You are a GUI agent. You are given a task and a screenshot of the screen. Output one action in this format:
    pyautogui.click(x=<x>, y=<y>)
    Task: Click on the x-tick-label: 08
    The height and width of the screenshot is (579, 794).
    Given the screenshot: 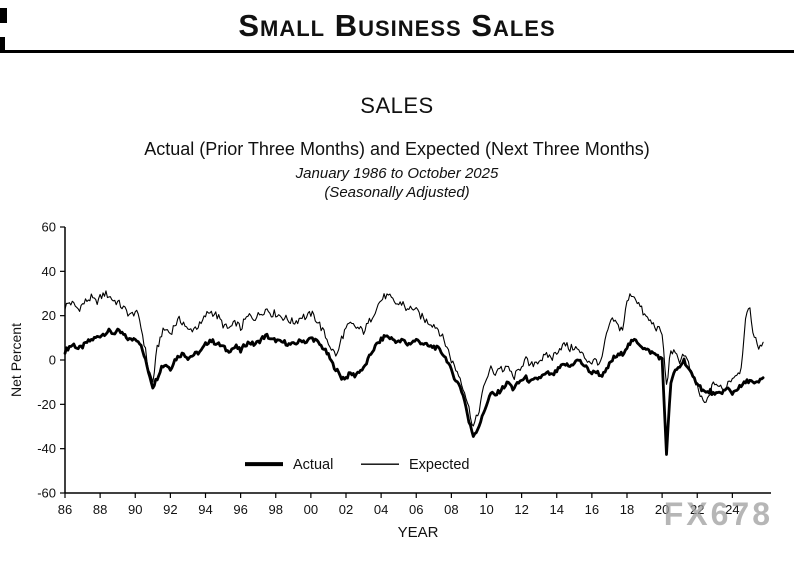 What is the action you would take?
    pyautogui.click(x=451, y=509)
    